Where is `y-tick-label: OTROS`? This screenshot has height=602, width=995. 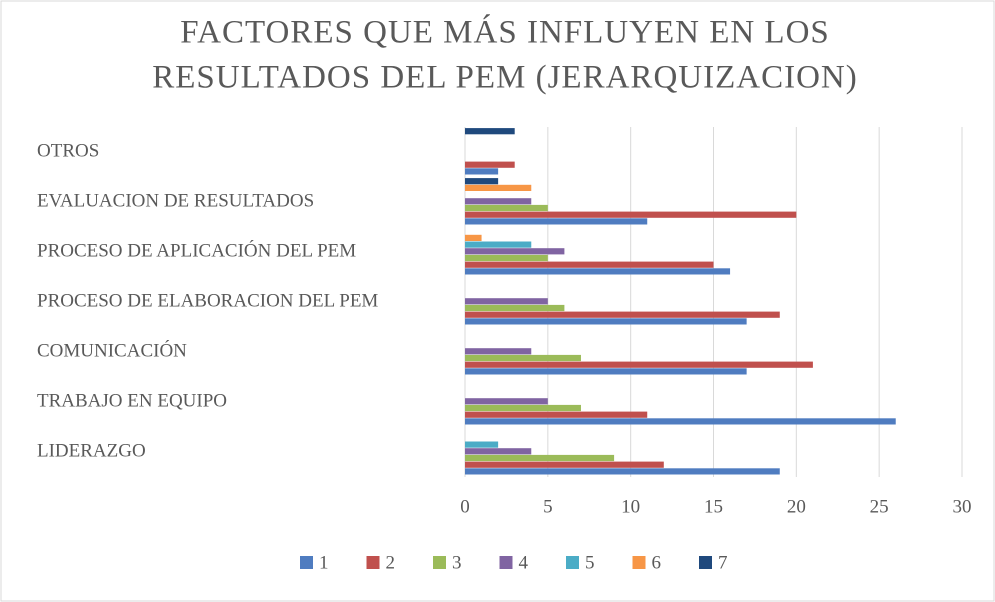 y-tick-label: OTROS is located at coordinates (68, 150).